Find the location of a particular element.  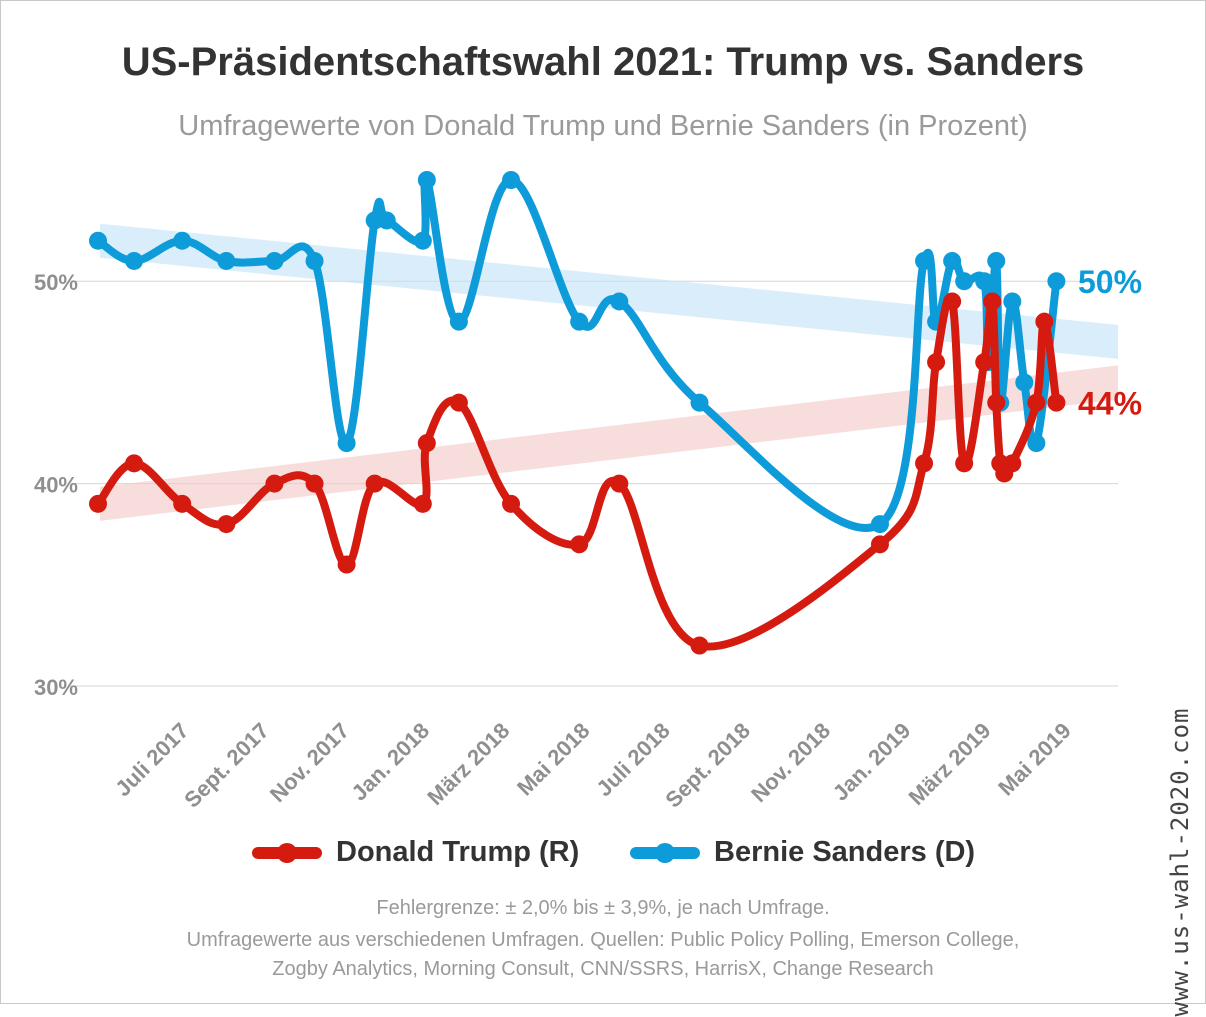

x-tick-label: Sept. 2017 is located at coordinates (226, 765).